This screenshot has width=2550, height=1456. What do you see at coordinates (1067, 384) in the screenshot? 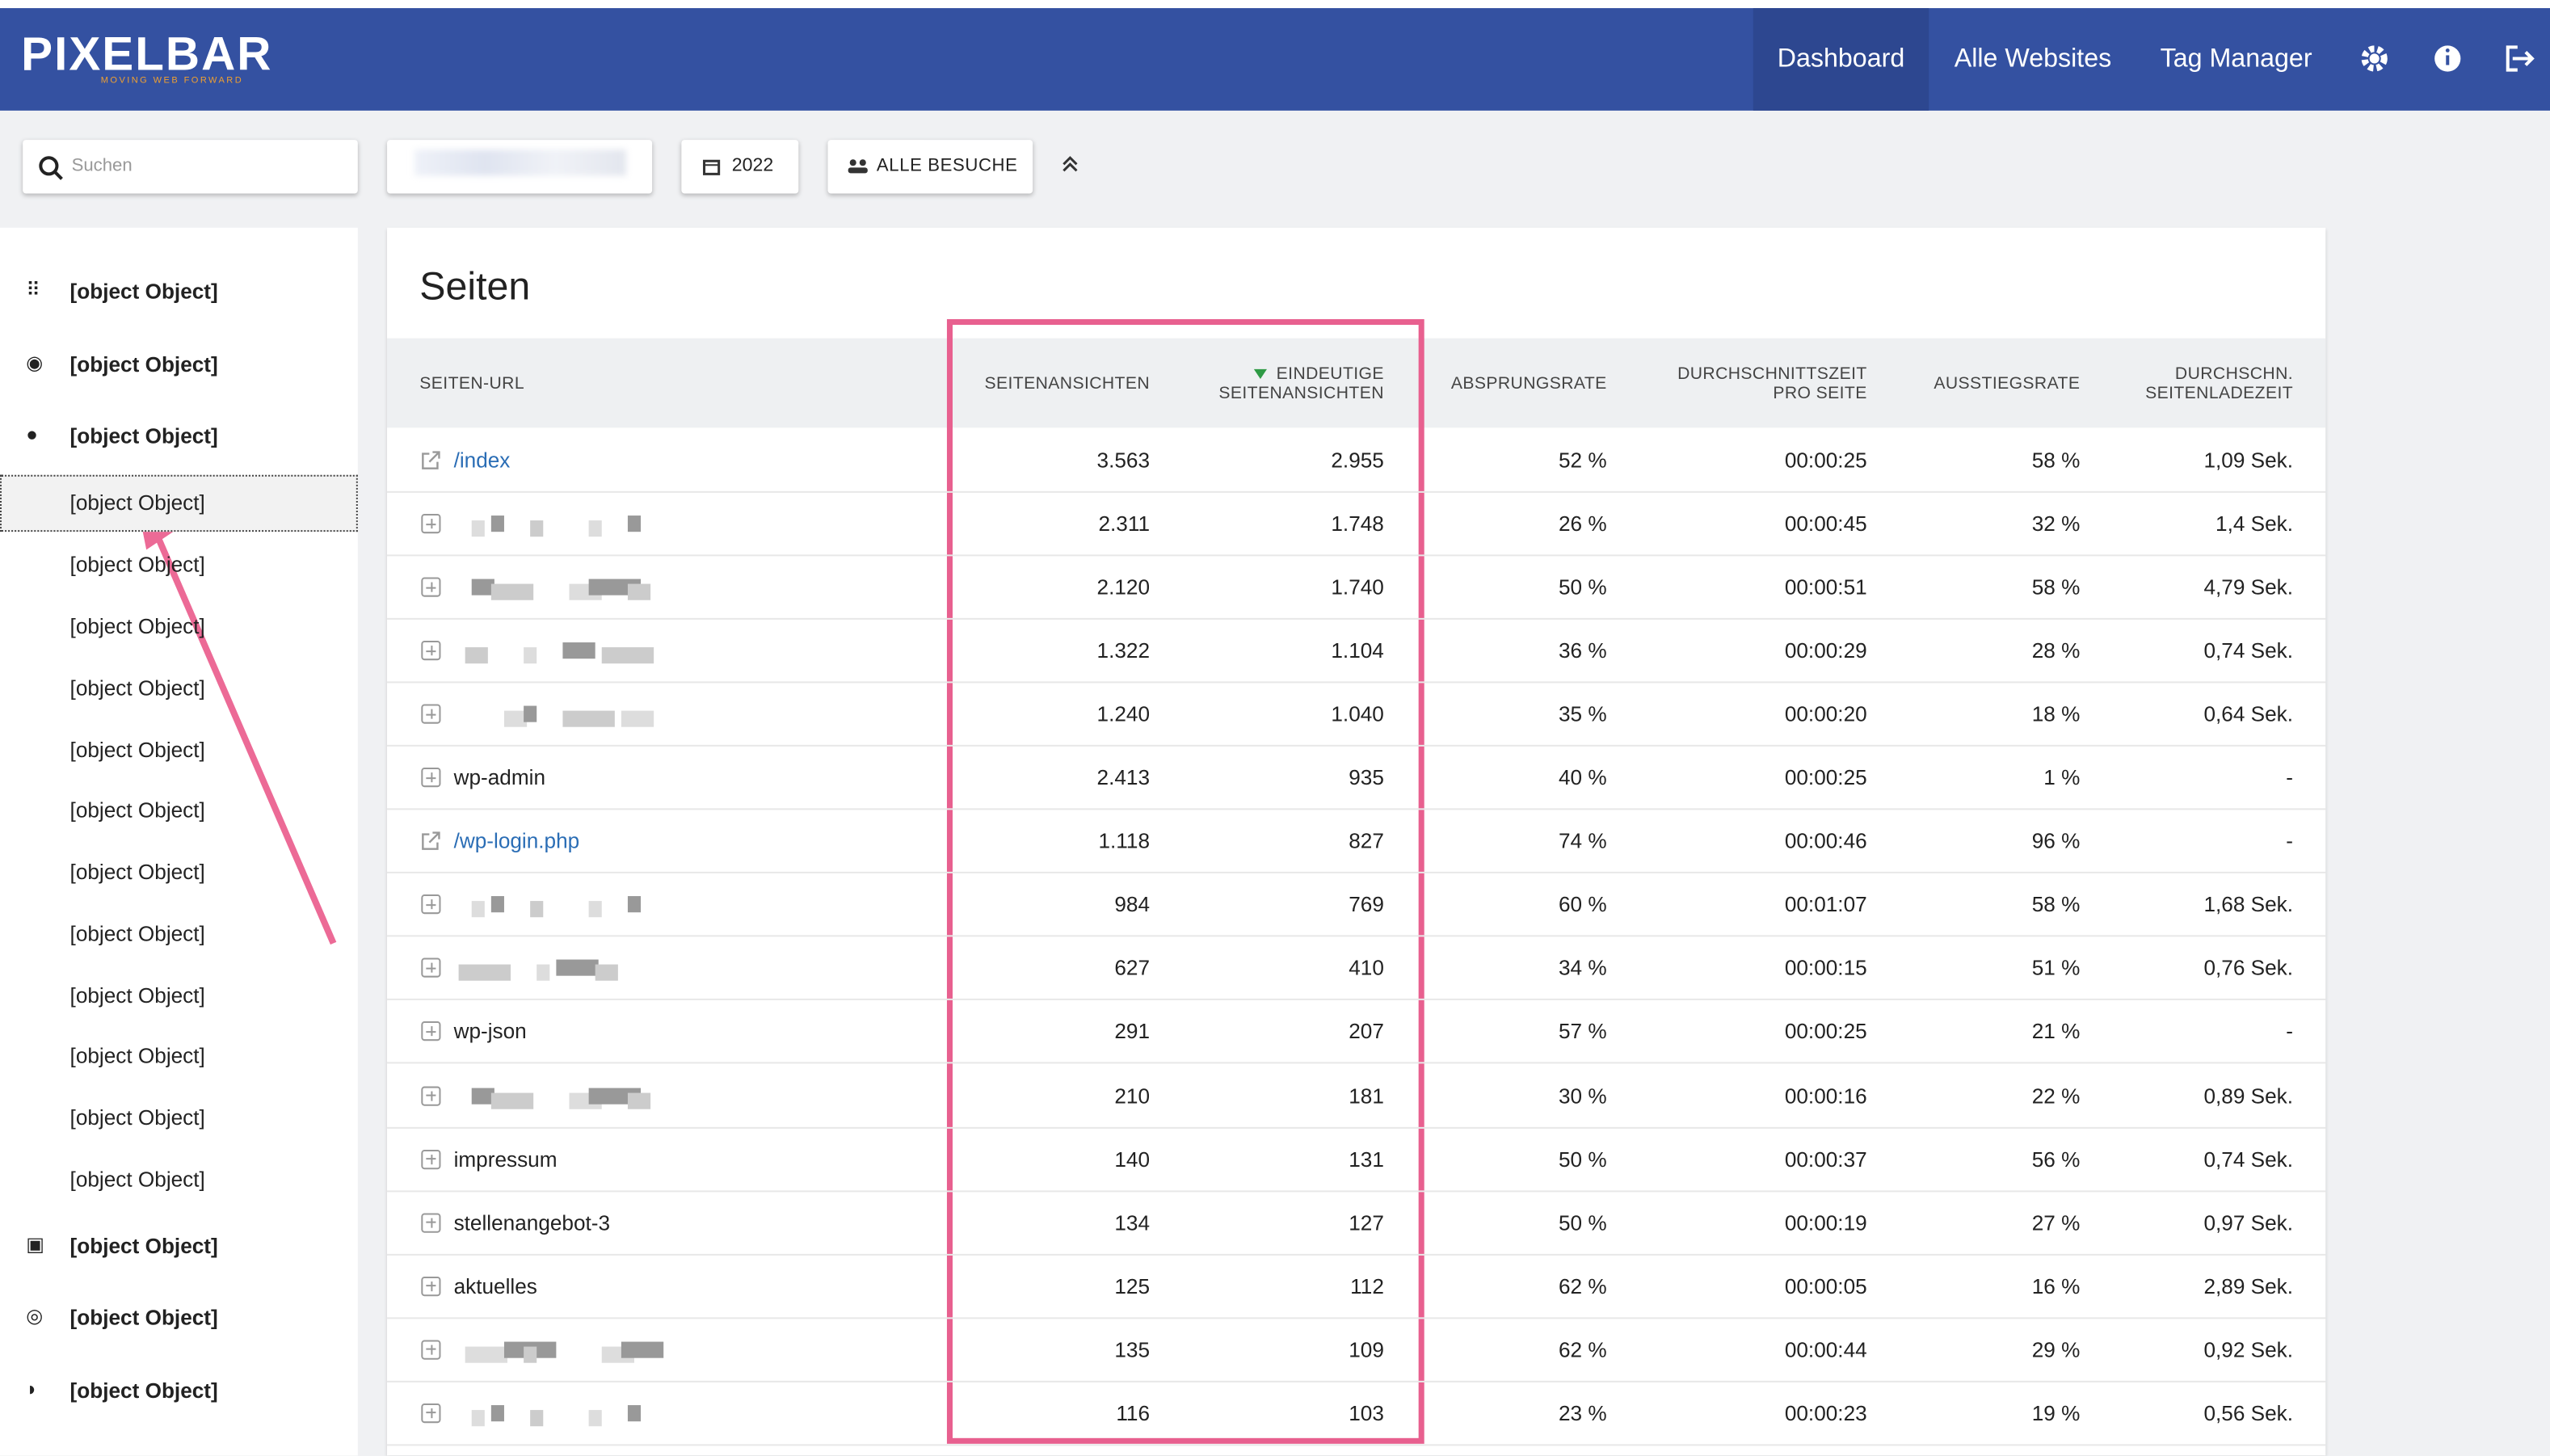
I see `column-header: SEITENANSICHTEN` at bounding box center [1067, 384].